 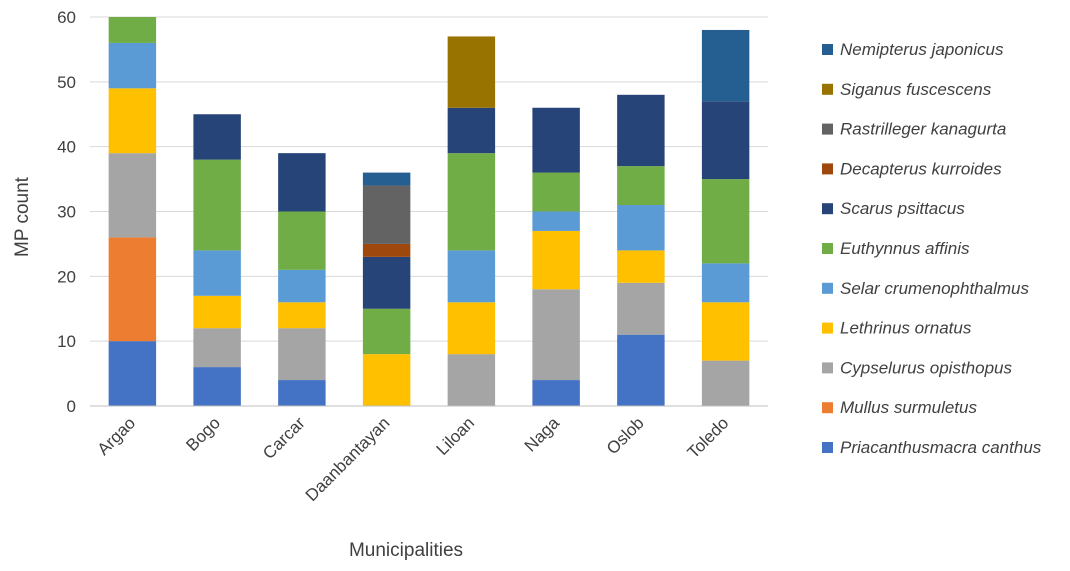 I want to click on y-tick-label: 40, so click(x=66, y=147).